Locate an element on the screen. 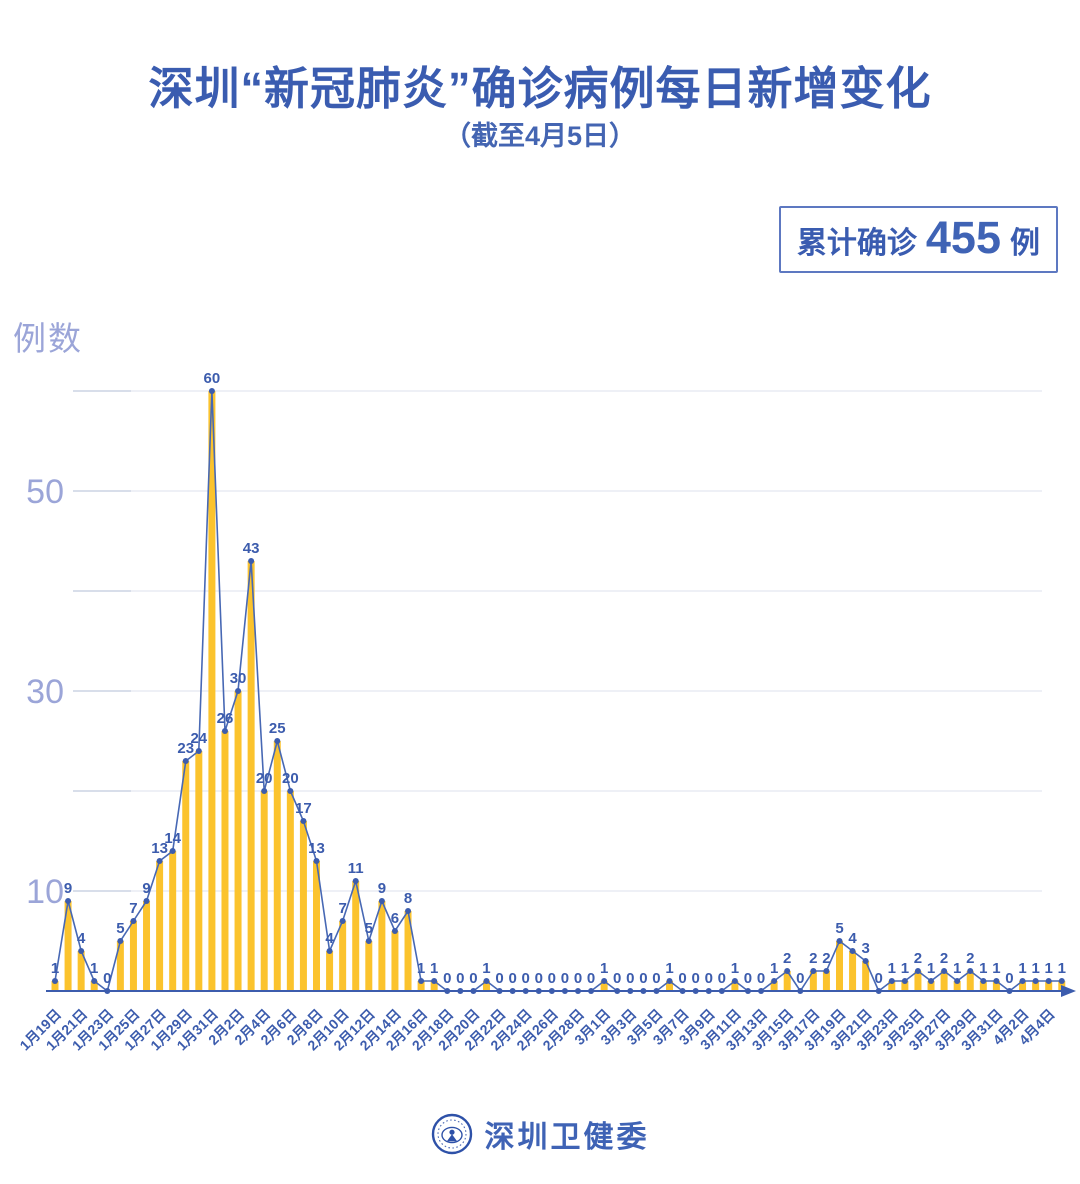 The width and height of the screenshot is (1080, 1184). value-label: 8 is located at coordinates (408, 898).